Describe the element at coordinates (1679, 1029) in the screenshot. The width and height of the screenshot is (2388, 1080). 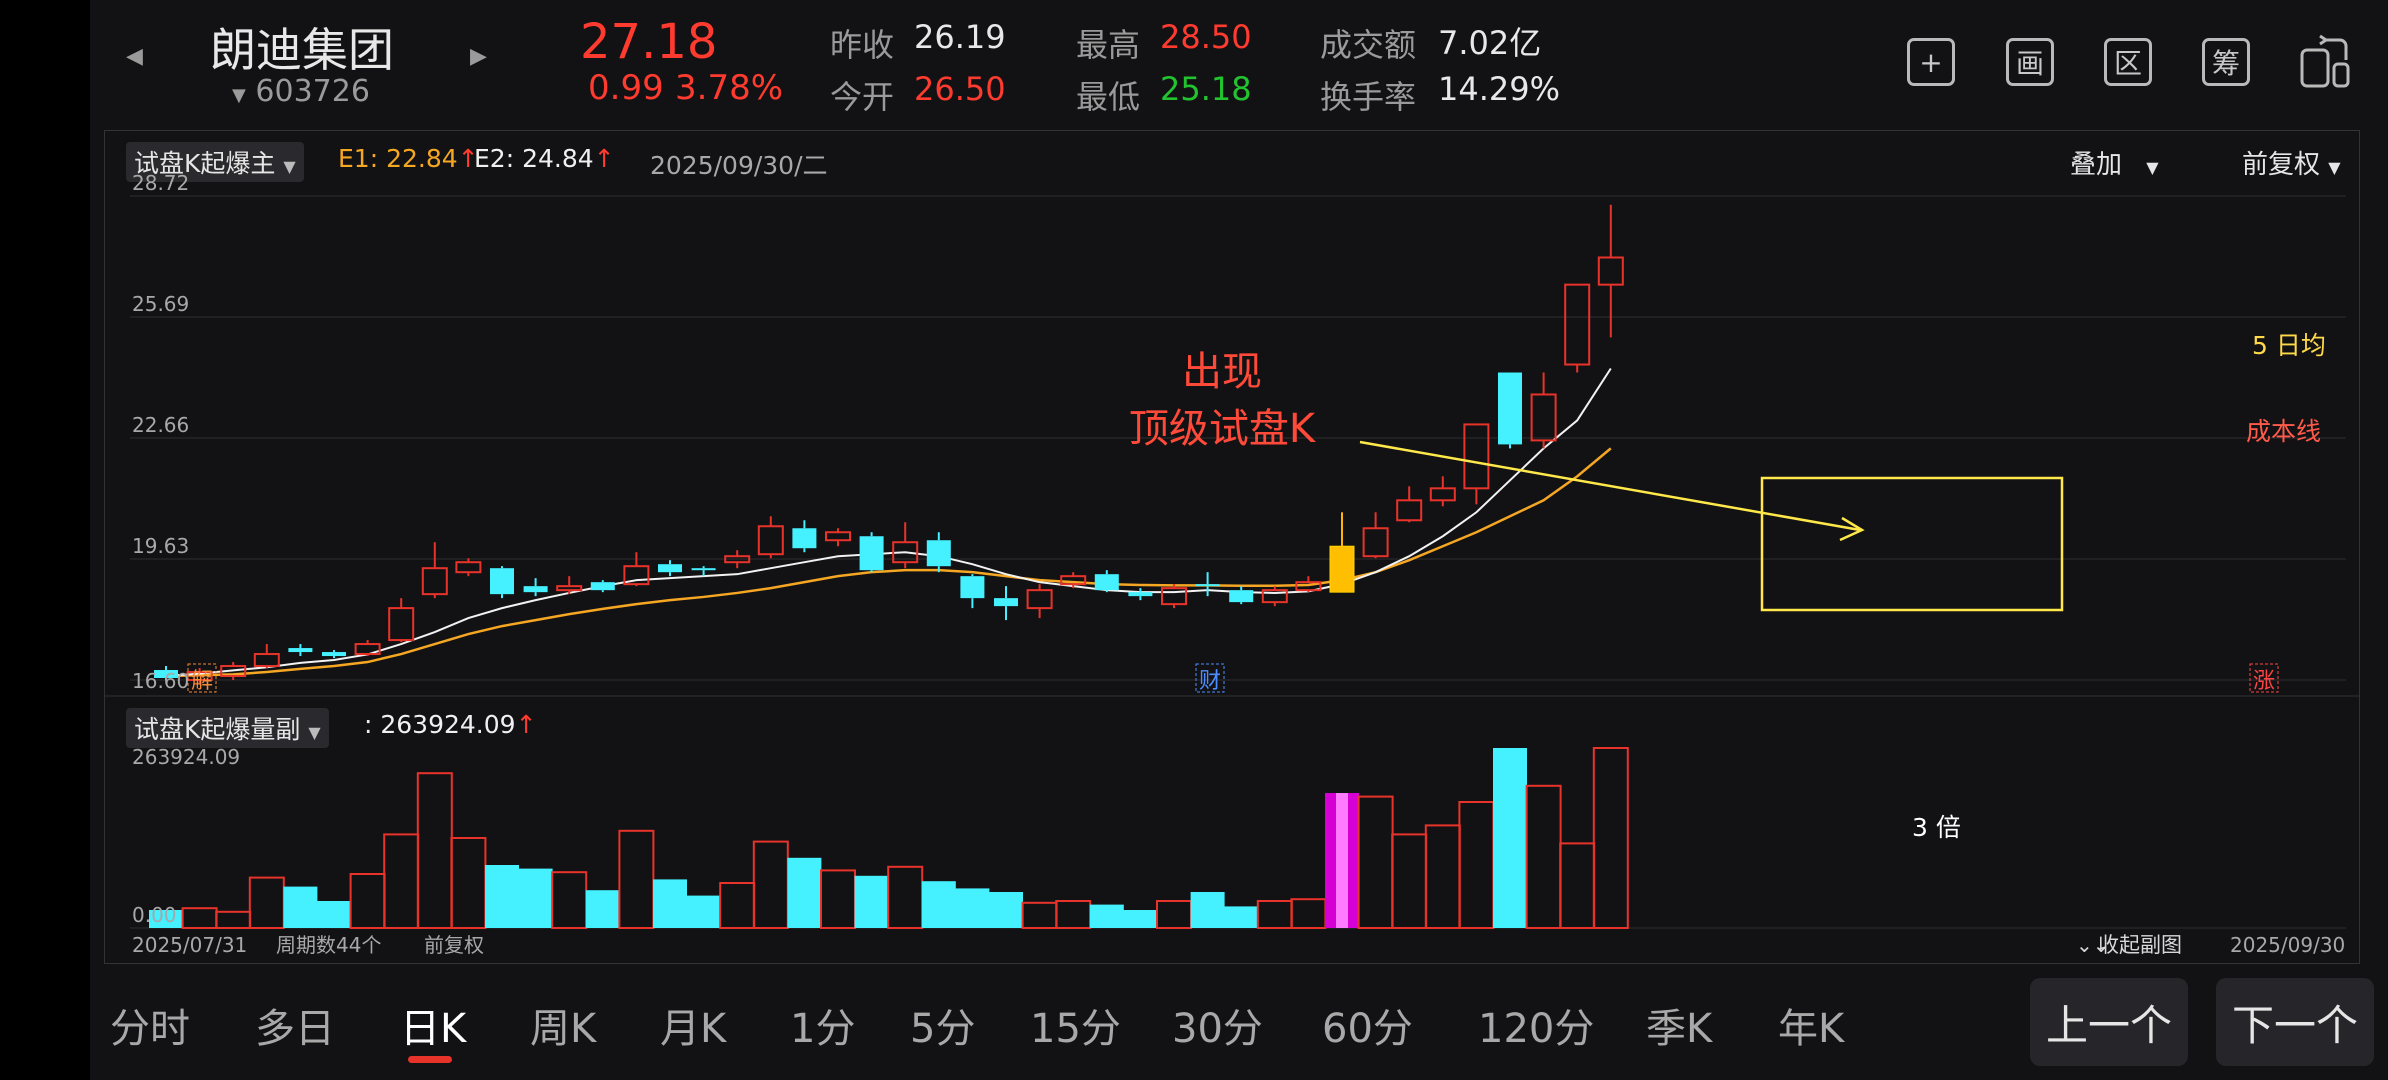
I see `tab-period: 季K` at that location.